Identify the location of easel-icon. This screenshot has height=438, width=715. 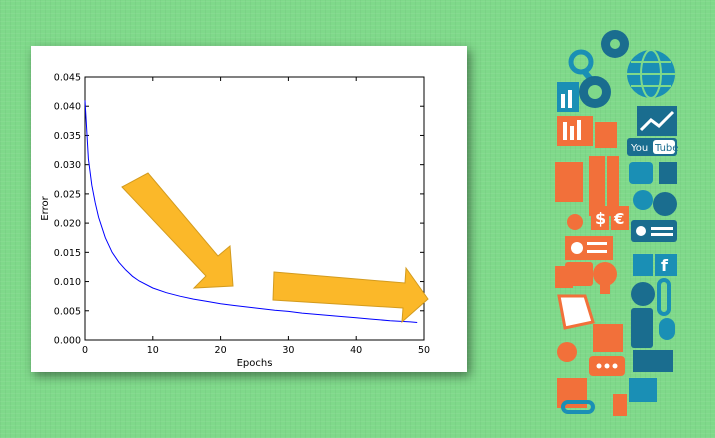
(606, 135).